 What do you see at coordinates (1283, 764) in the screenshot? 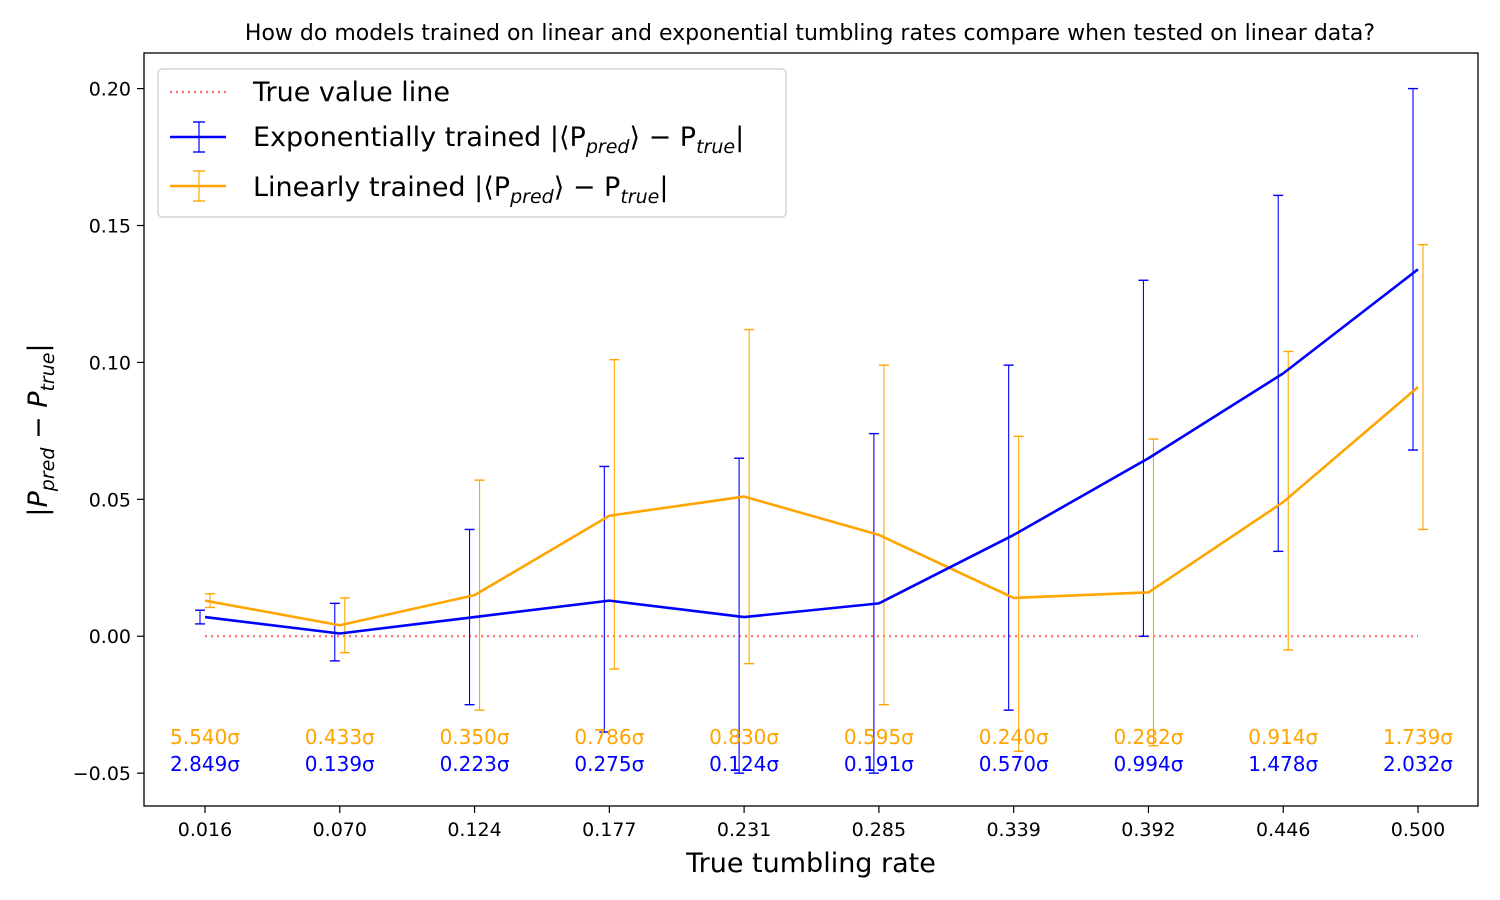
I see `exp-sigma-label: 1.478σ` at bounding box center [1283, 764].